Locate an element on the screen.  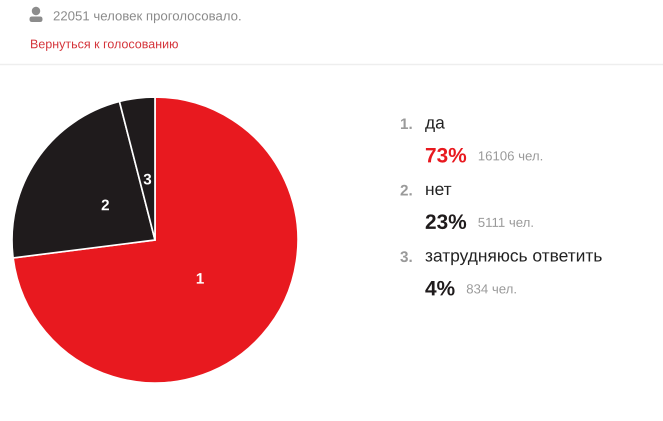
slice-label: 1 is located at coordinates (200, 278).